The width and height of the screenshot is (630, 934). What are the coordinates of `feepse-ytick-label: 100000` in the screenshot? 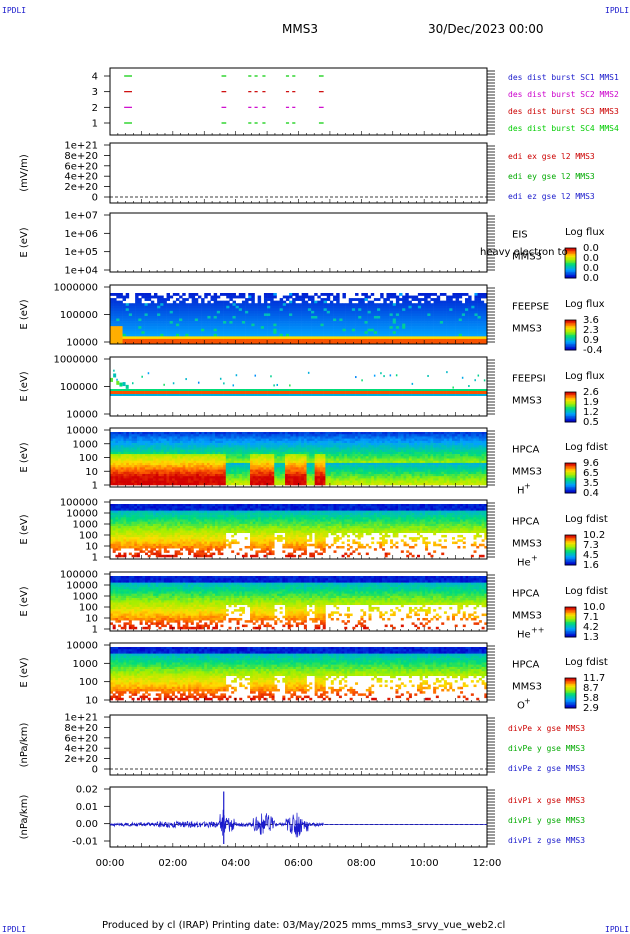 It's located at (79, 315).